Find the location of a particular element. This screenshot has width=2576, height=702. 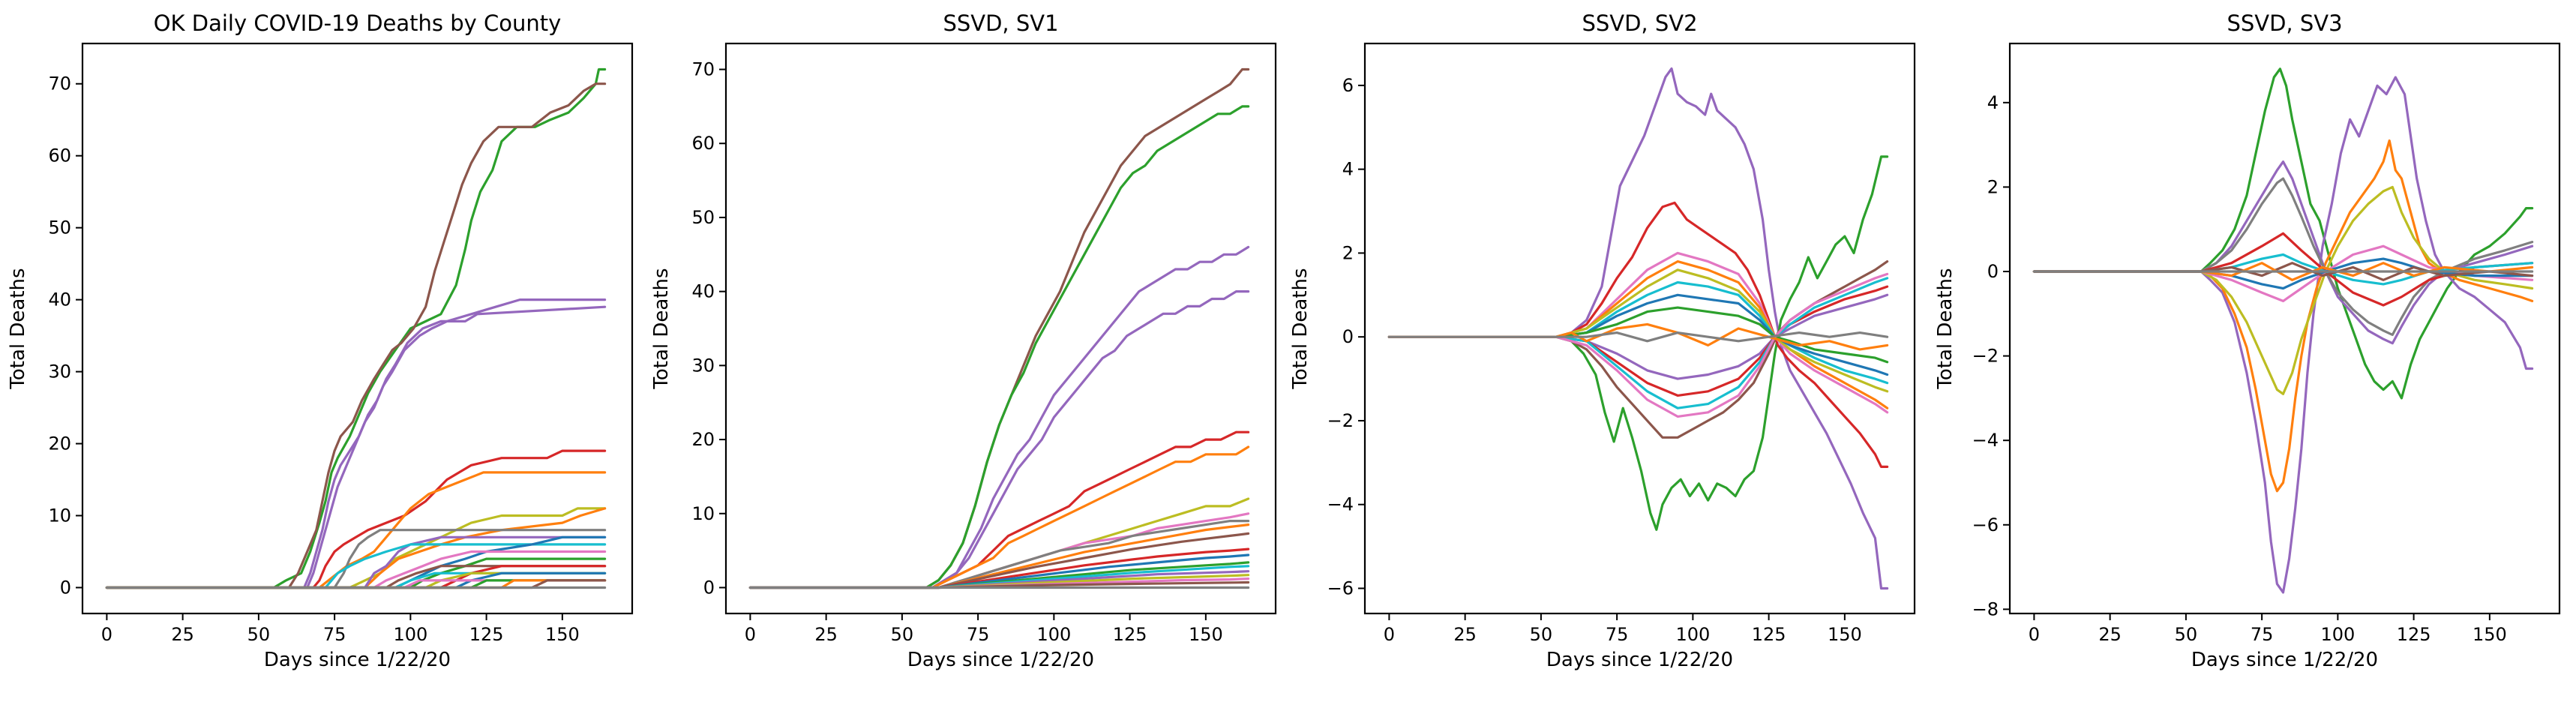

y-tick-label: 30 is located at coordinates (60, 372).